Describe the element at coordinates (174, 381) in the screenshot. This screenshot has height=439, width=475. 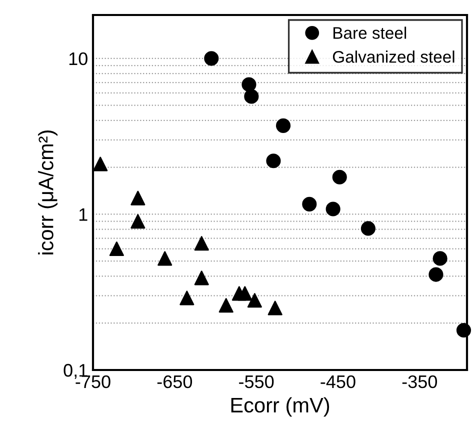
I see `x-tick-label: -650` at that location.